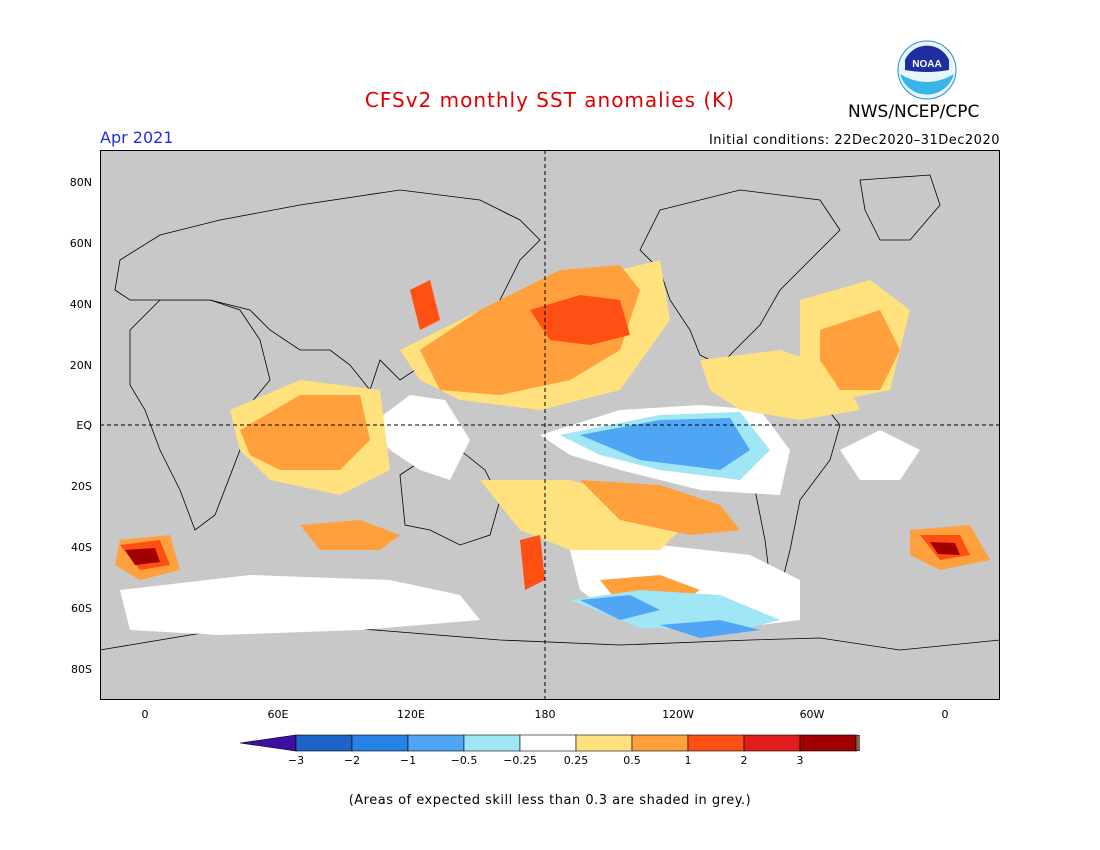 The height and width of the screenshot is (850, 1100). Describe the element at coordinates (81, 608) in the screenshot. I see `latitude-label: 60S` at that location.